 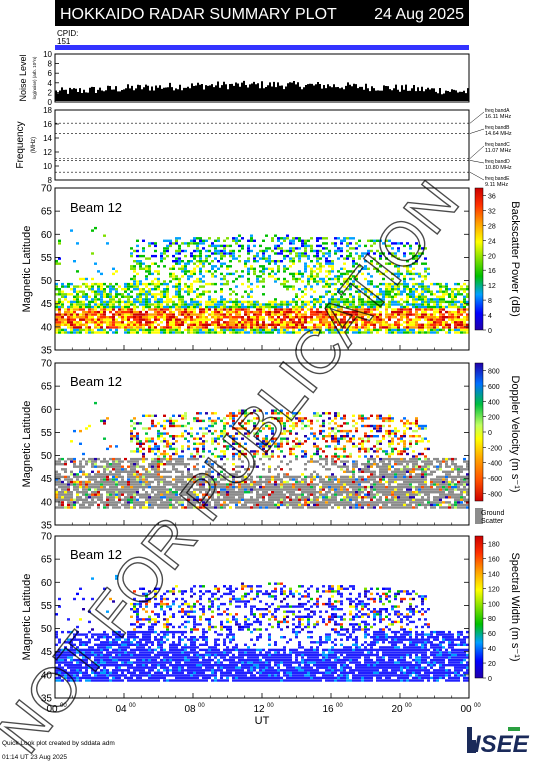 What do you see at coordinates (477, 176) in the screenshot?
I see `freq-band-leader` at bounding box center [477, 176].